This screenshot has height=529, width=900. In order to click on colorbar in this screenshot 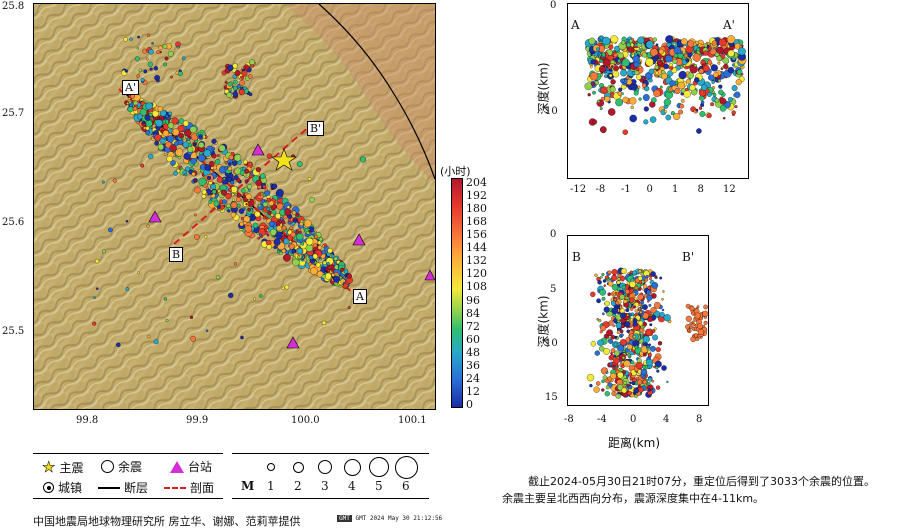, I will do `click(457, 293)`.